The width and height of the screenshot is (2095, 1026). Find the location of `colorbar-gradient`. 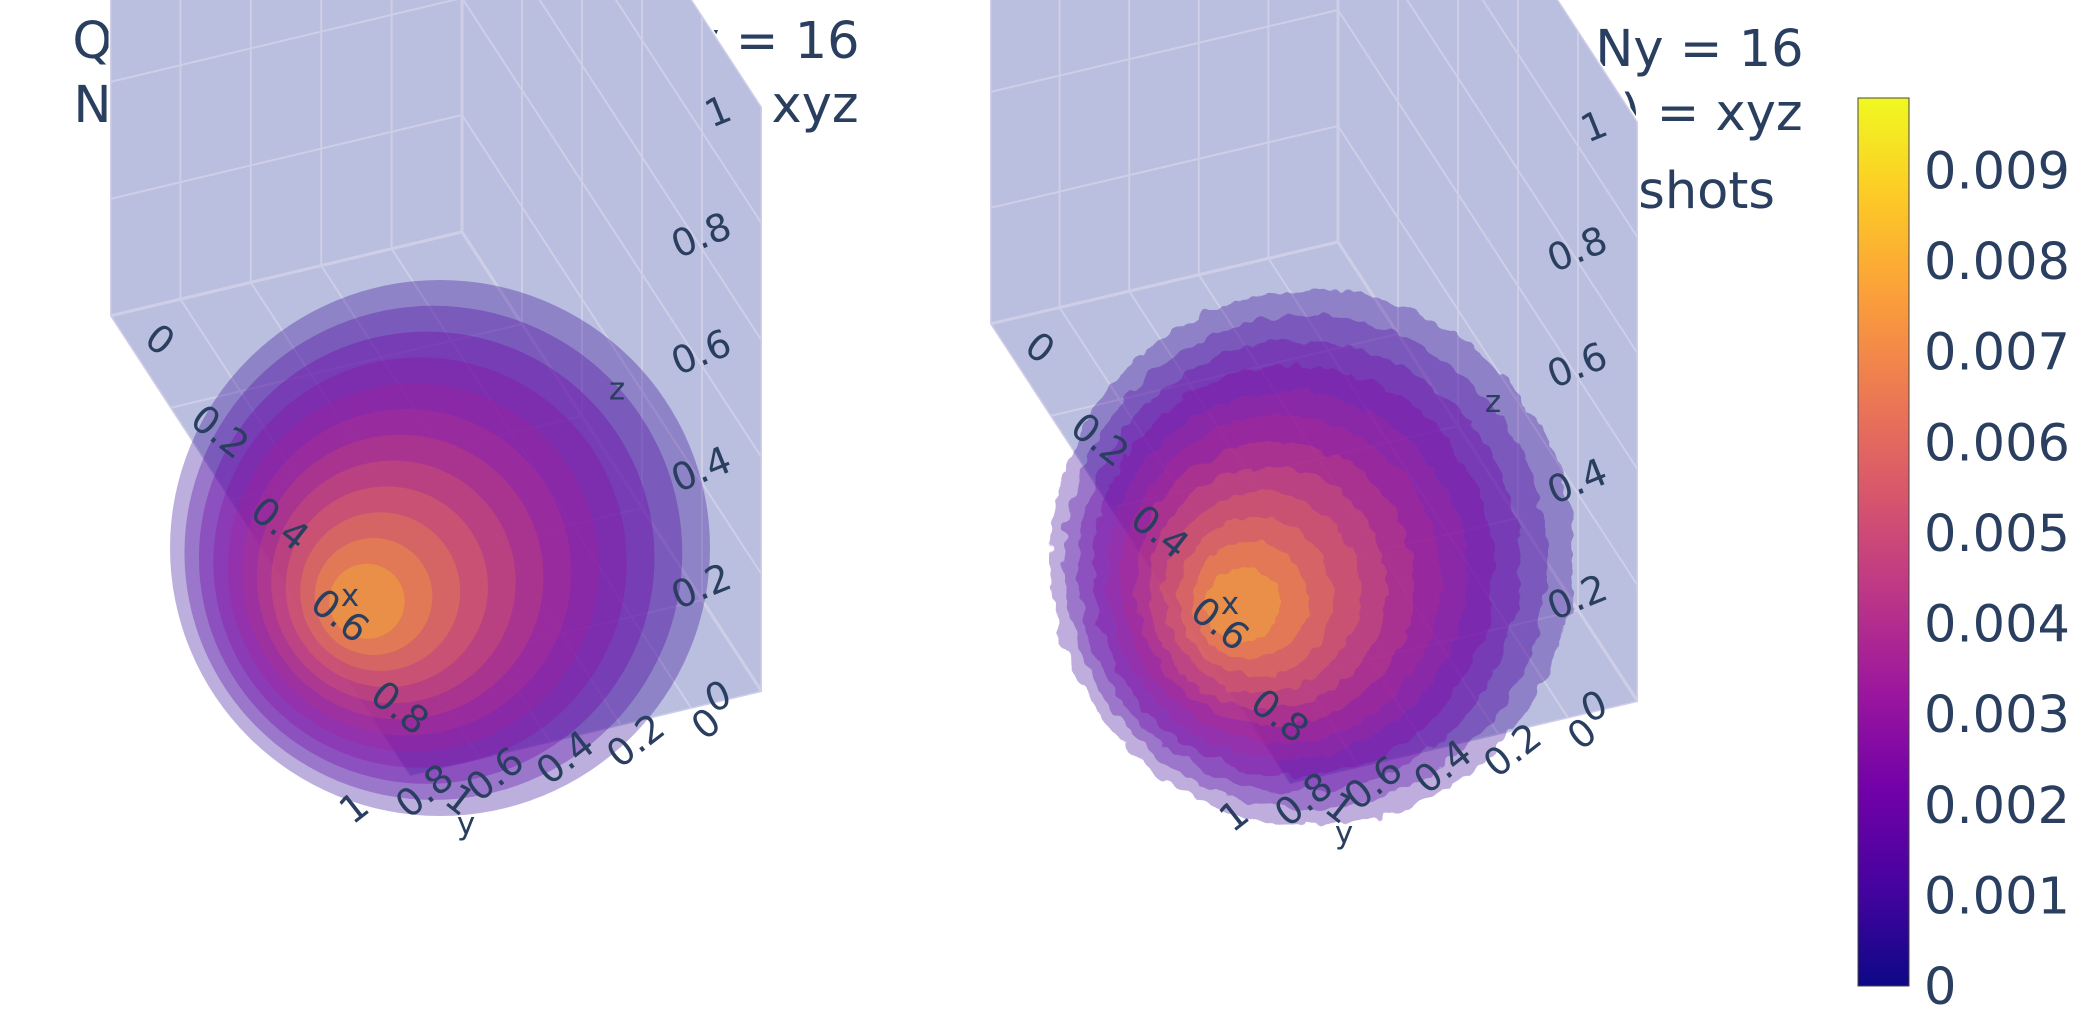

colorbar-gradient is located at coordinates (1883, 542).